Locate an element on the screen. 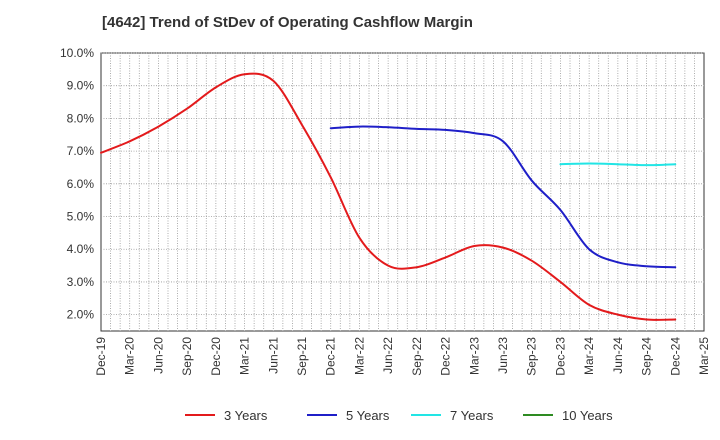 The image size is (720, 440). y-tick-label: 9.0% is located at coordinates (81, 86).